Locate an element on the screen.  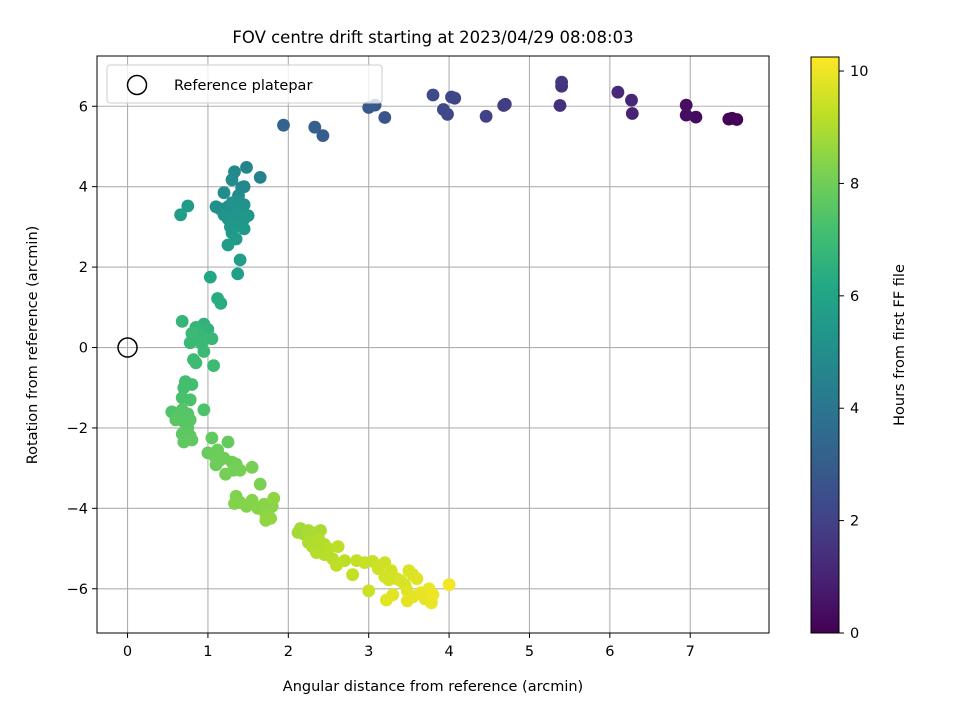
legend-entry-reference: Reference platepar is located at coordinates (243, 86).